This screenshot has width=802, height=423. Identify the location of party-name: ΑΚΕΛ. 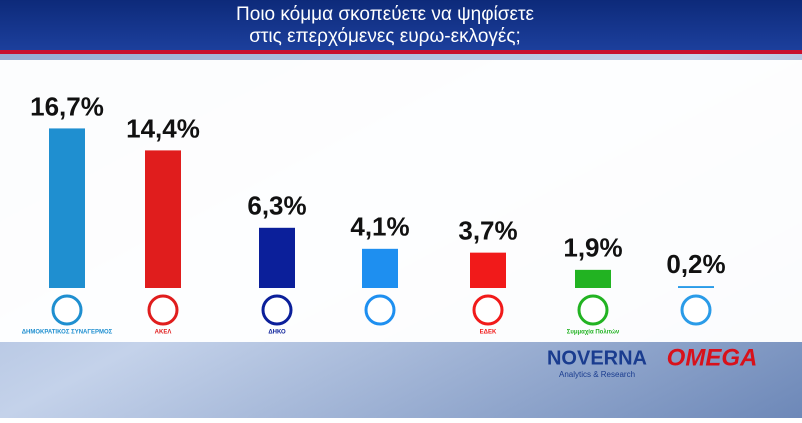
(163, 333).